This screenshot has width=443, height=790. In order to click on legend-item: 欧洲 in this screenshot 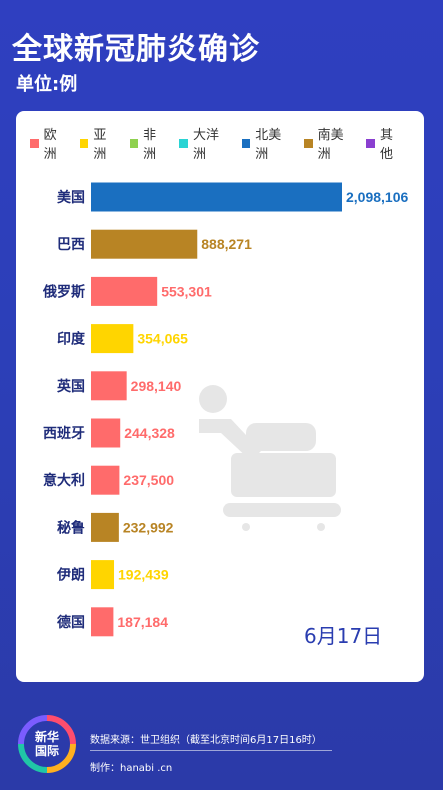, I will do `click(49, 143)`.